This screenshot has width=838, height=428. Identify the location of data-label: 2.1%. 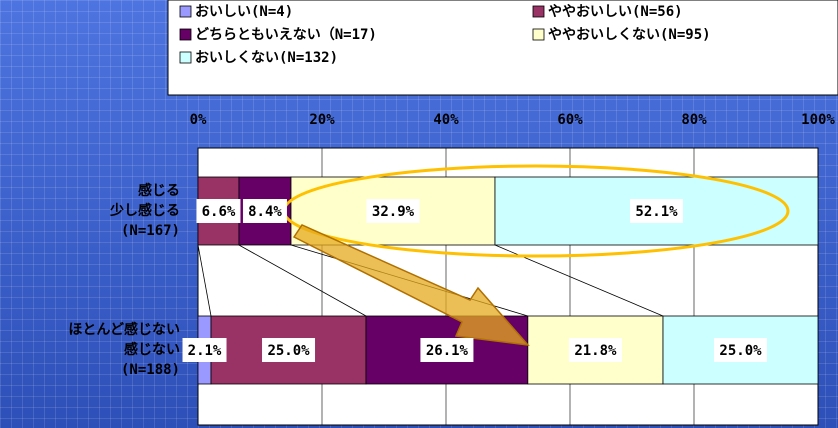
(205, 351).